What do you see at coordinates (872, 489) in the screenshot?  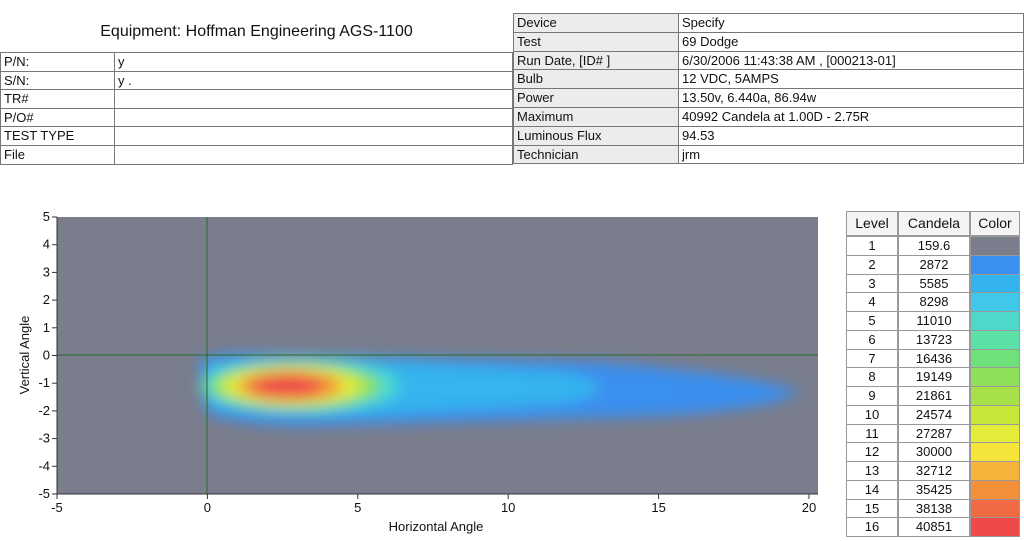 I see `legend-level: 14` at bounding box center [872, 489].